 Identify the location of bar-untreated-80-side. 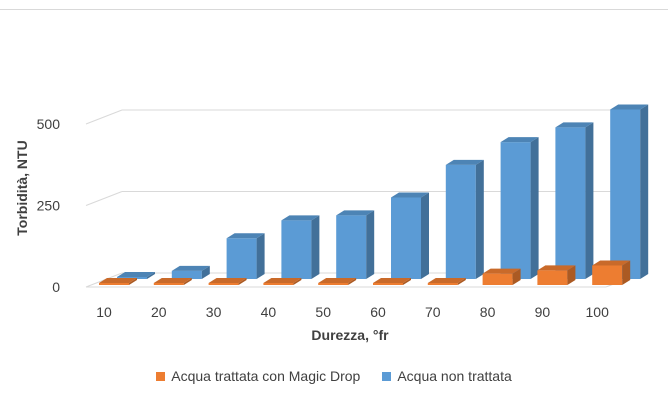
(535, 208).